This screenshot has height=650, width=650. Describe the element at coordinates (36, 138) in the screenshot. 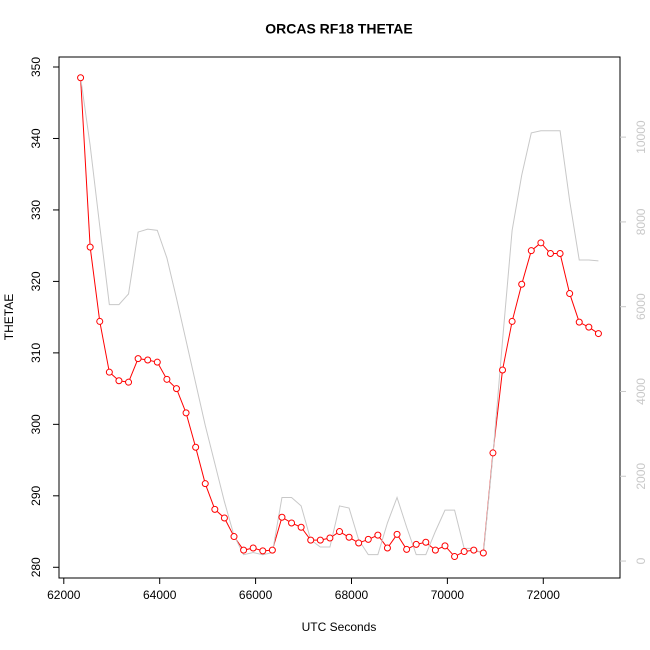

I see `y-tick-label: 340` at that location.